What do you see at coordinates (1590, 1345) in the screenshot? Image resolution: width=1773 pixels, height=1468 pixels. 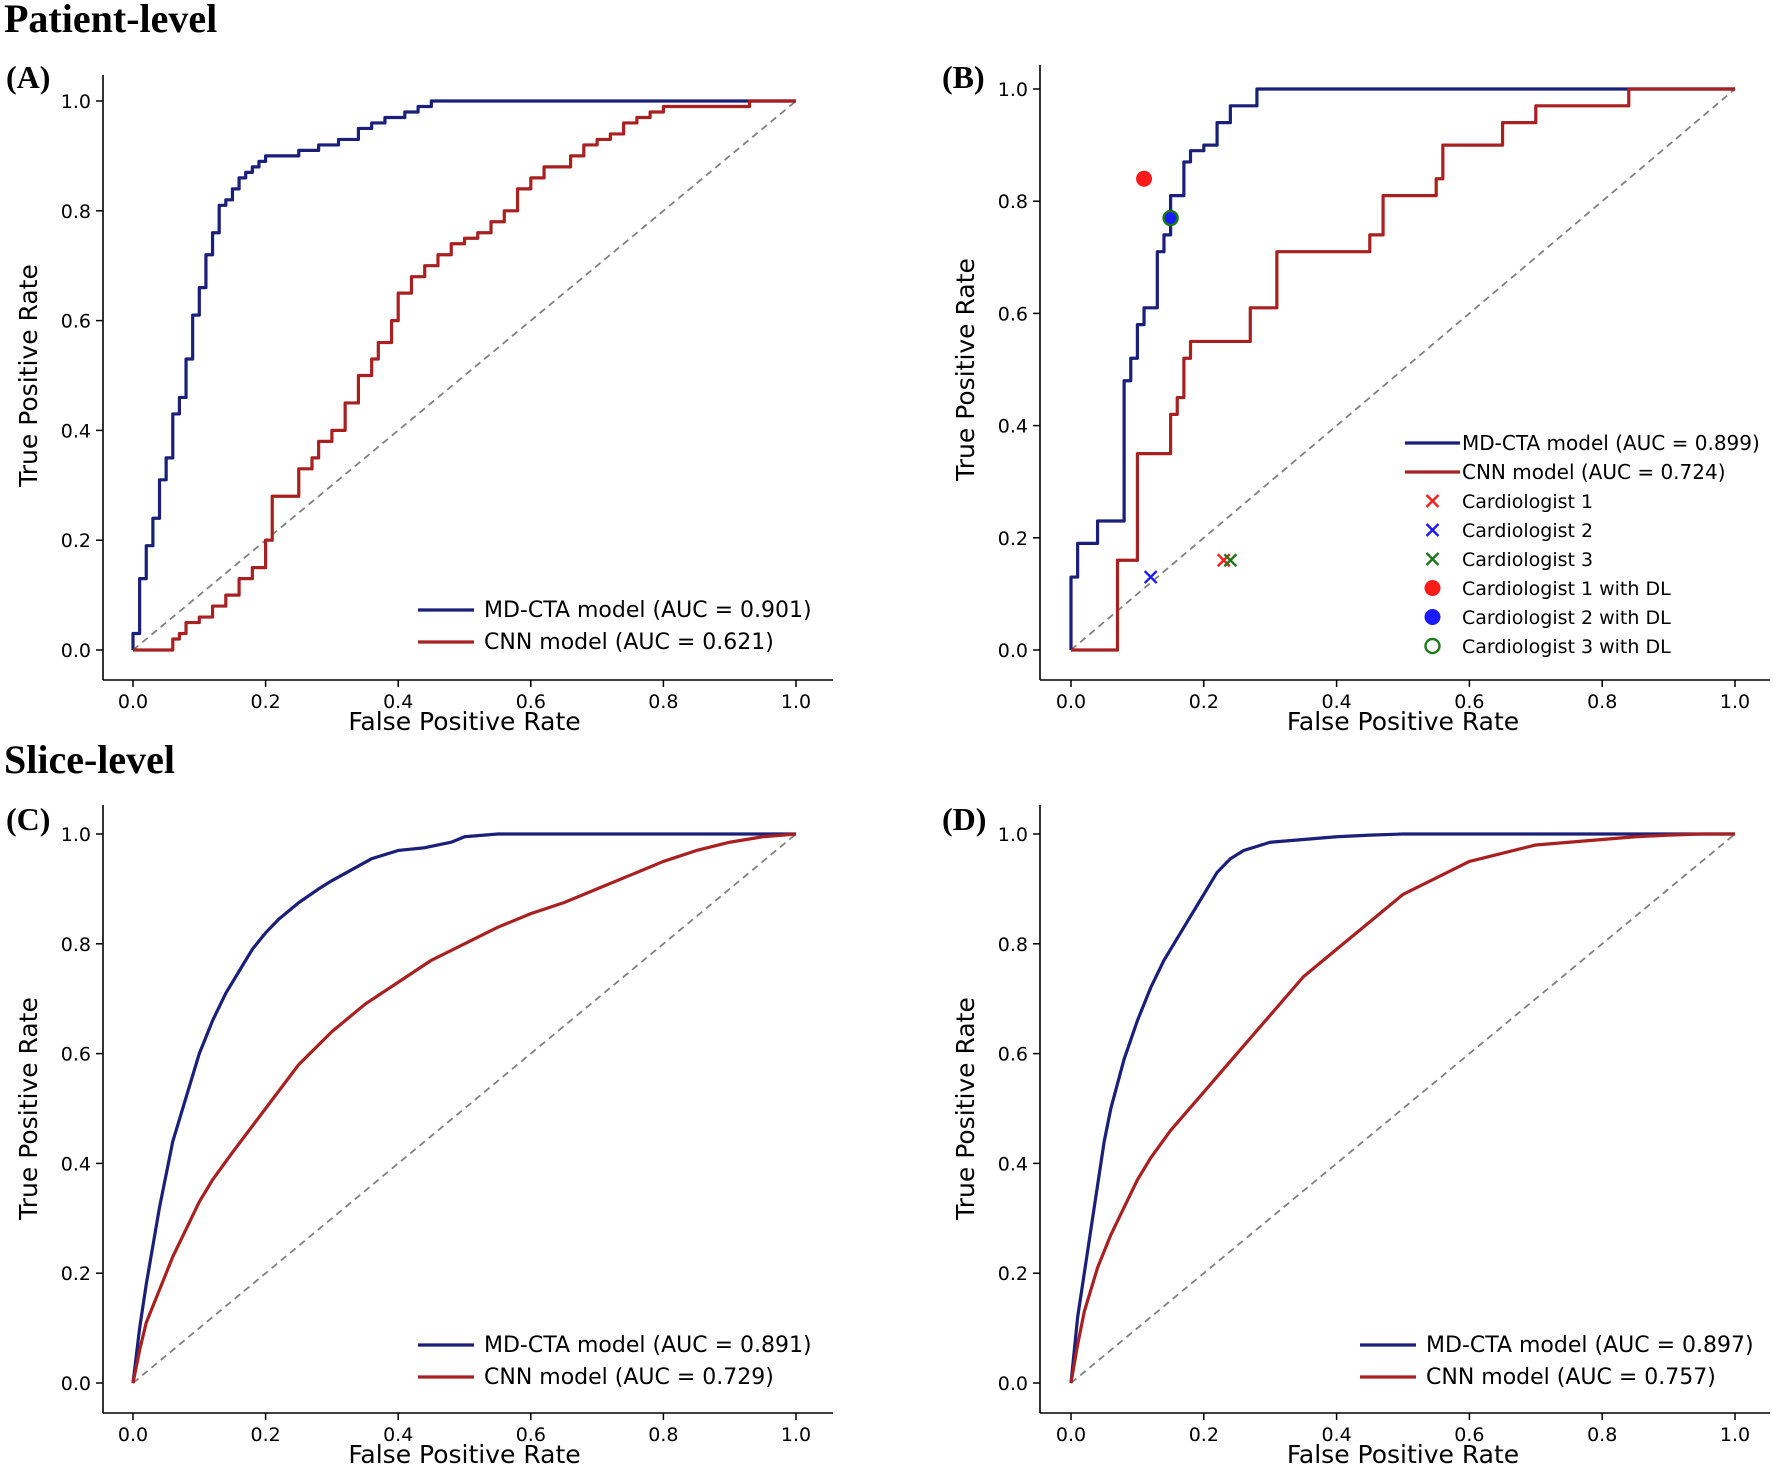 I see `legend-label: MD-CTA model (AUC = 0.897)` at bounding box center [1590, 1345].